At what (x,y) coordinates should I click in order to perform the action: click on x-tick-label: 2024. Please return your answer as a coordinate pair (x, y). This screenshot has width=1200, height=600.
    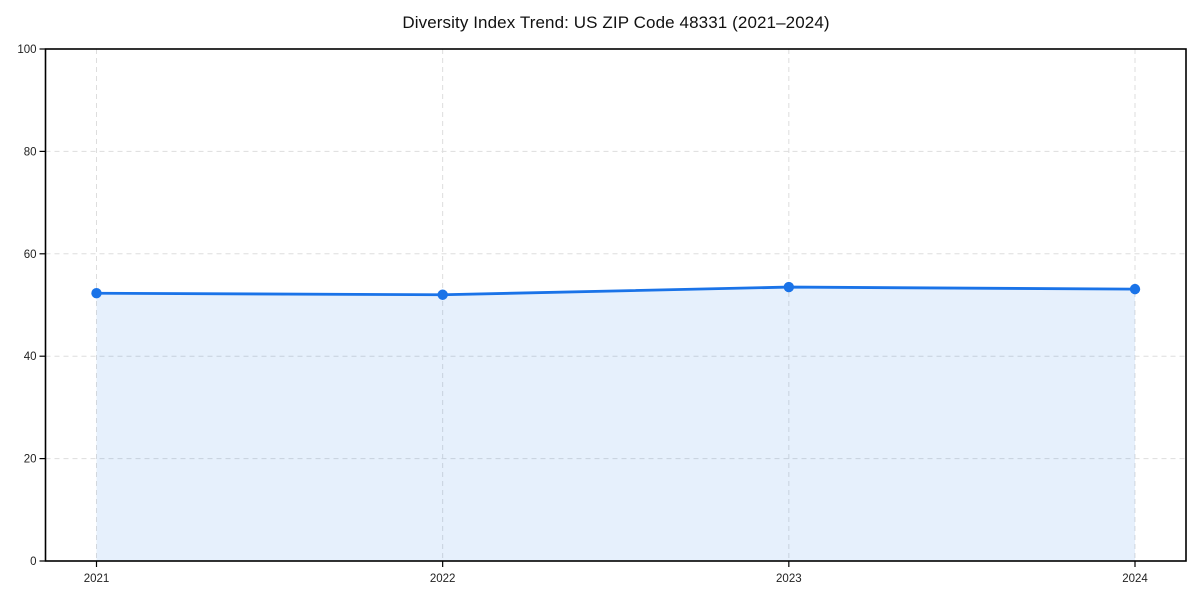
    Looking at the image, I should click on (1135, 579).